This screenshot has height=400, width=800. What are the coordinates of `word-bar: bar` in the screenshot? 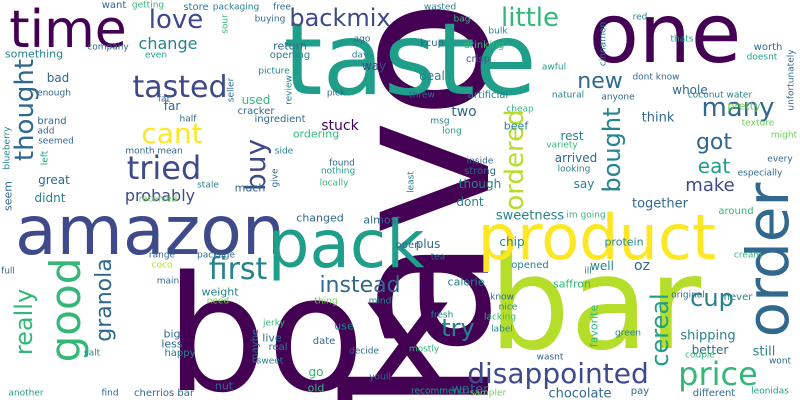 It's located at (595, 304).